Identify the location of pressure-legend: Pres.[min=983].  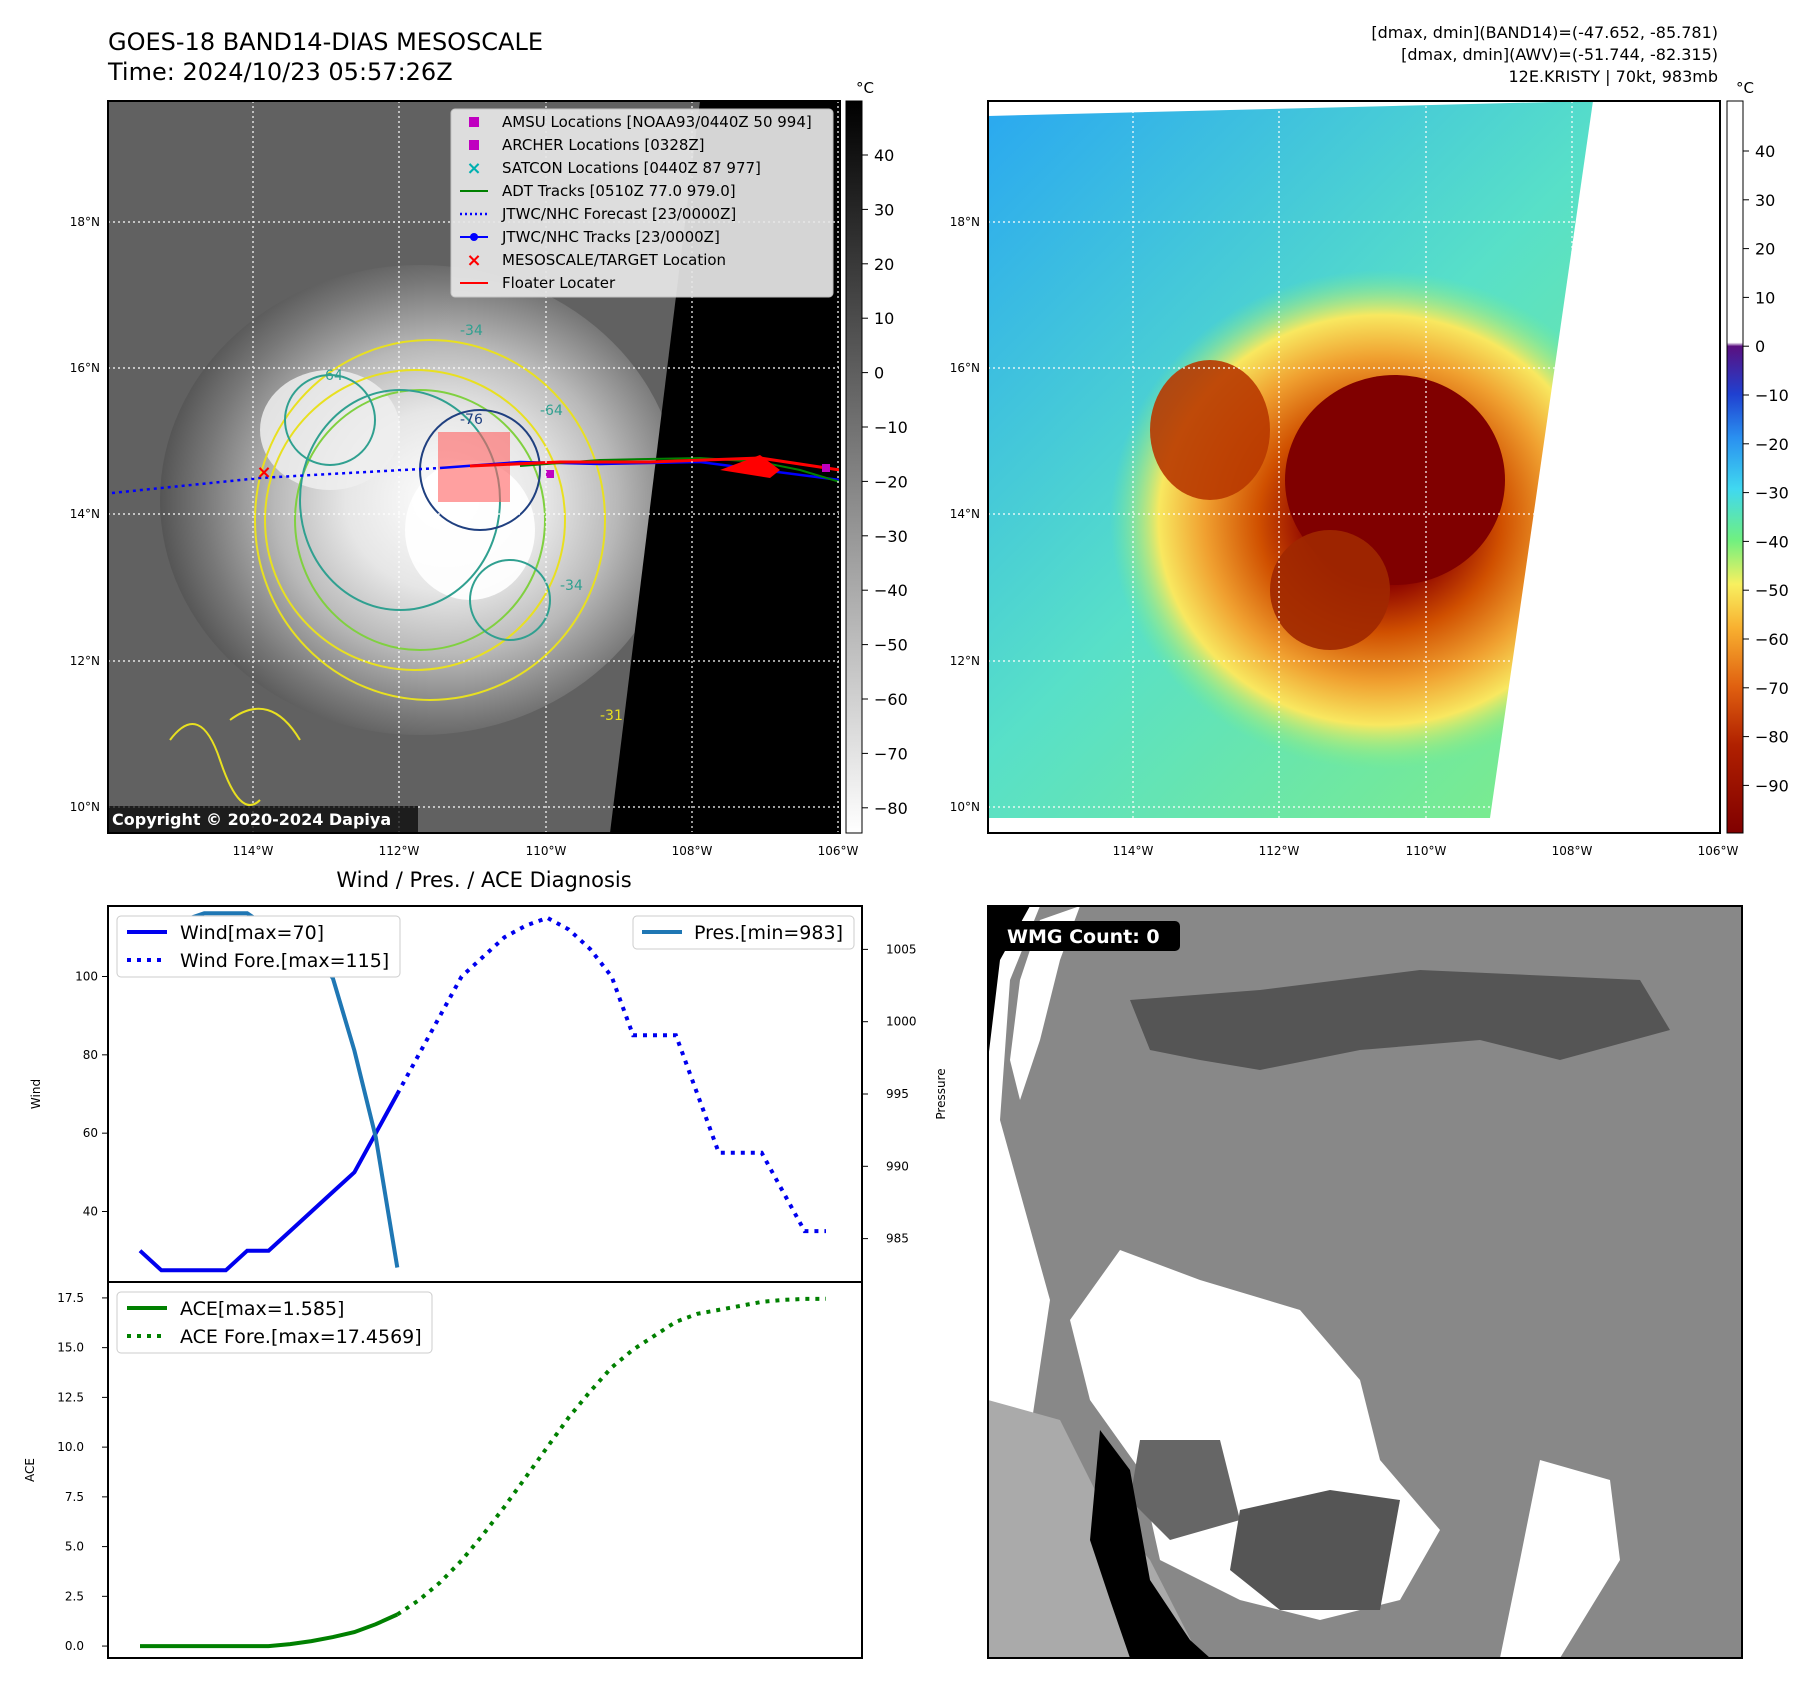
(743, 932).